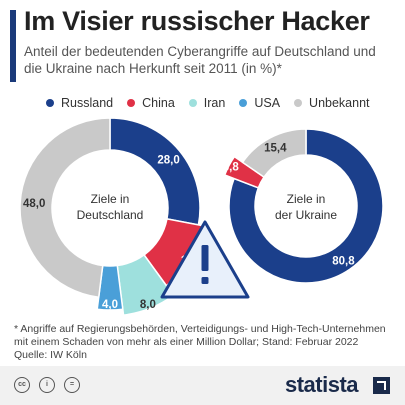  Describe the element at coordinates (197, 21) in the screenshot. I see `page-title: Im Visier russischer Hacker` at that location.